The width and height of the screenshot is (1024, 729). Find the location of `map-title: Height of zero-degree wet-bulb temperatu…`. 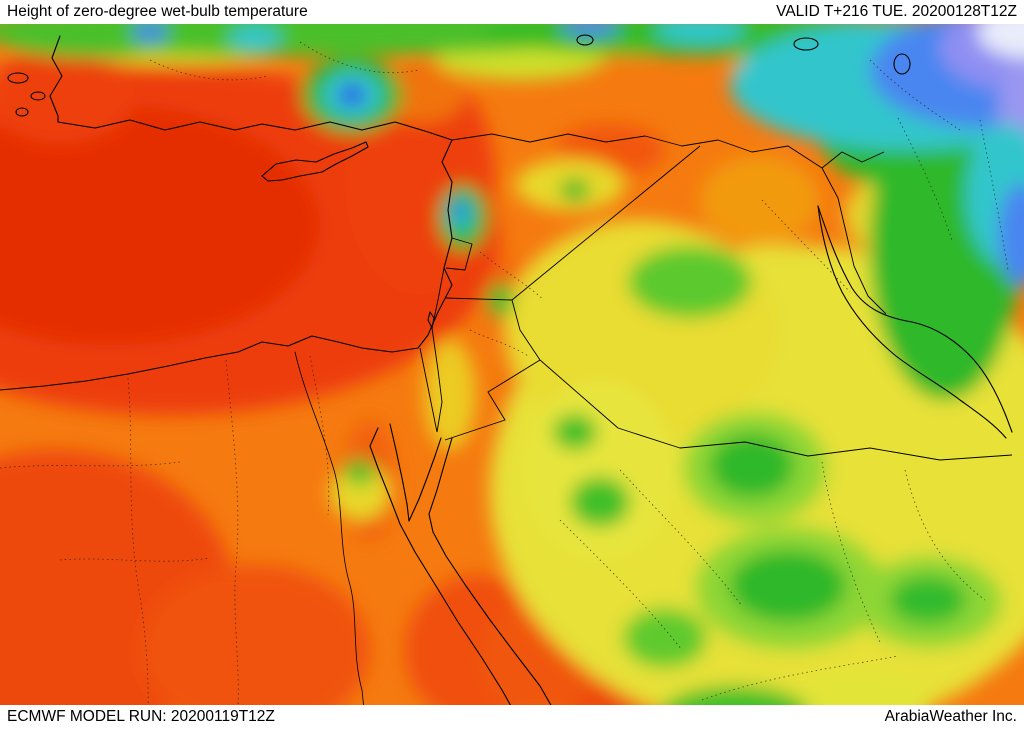

map-title: Height of zero-degree wet-bulb temperatu… is located at coordinates (157, 11).